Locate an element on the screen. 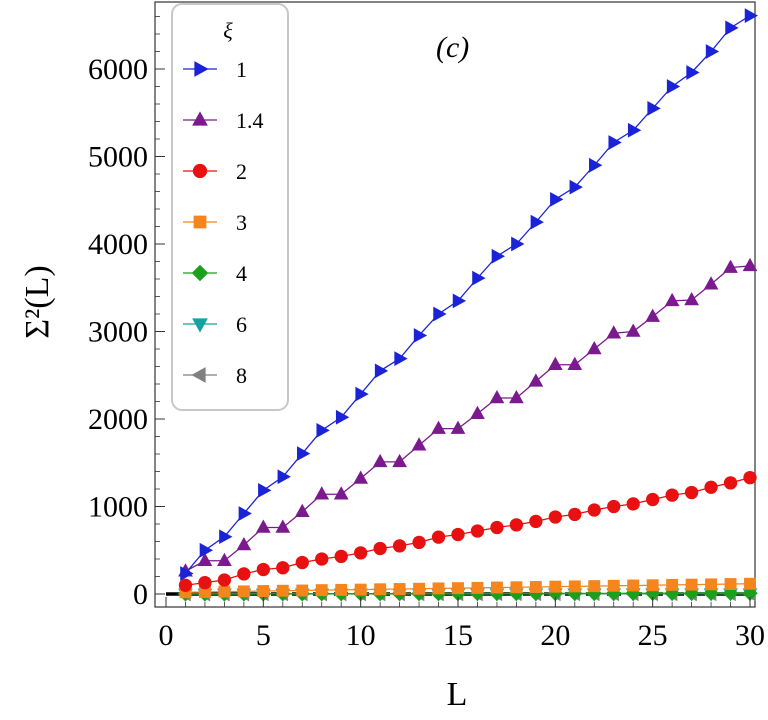  x-tick-label: 25 is located at coordinates (653, 635).